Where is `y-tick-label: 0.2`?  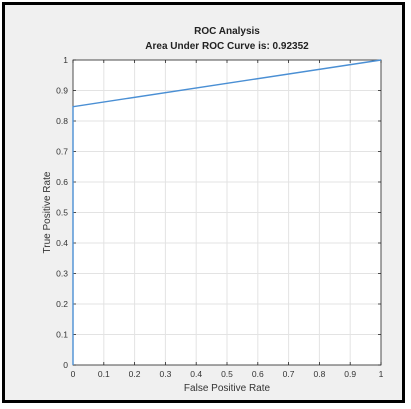 y-tick-label: 0.2 is located at coordinates (62, 304).